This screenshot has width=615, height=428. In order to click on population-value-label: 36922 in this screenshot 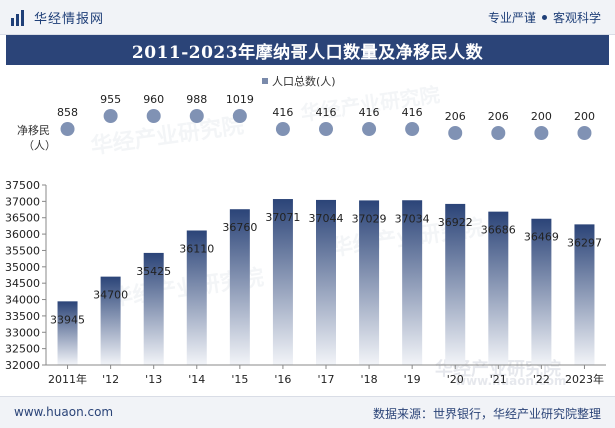, I will do `click(455, 222)`.